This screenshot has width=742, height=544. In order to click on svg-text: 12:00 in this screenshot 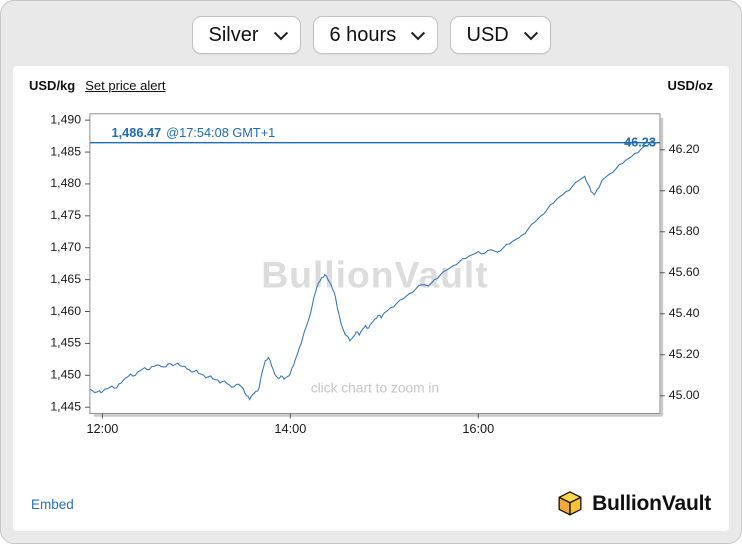, I will do `click(102, 428)`.